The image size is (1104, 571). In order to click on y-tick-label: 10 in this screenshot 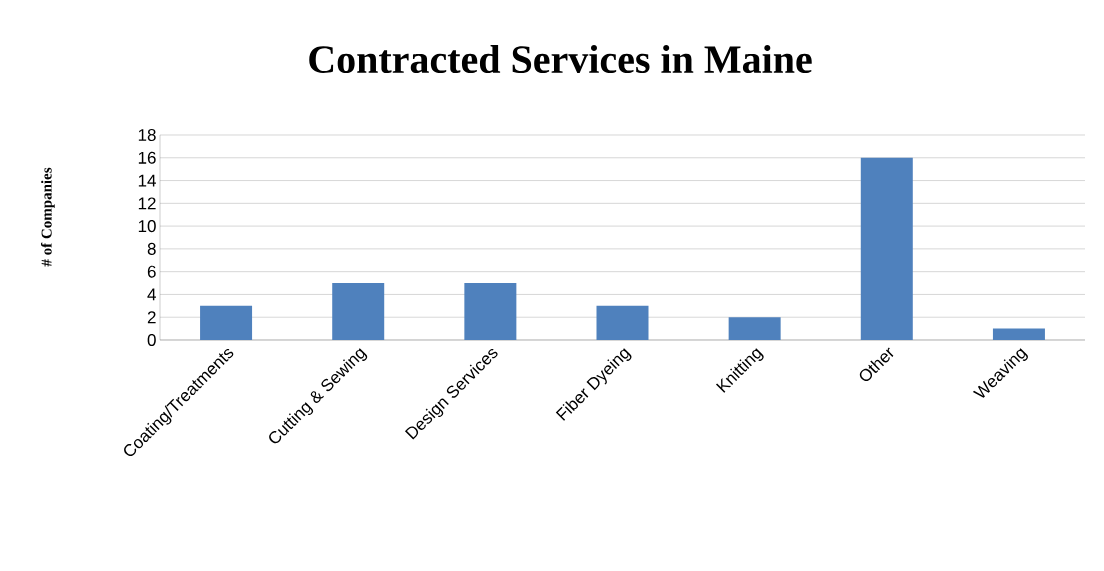, I will do `click(147, 226)`.